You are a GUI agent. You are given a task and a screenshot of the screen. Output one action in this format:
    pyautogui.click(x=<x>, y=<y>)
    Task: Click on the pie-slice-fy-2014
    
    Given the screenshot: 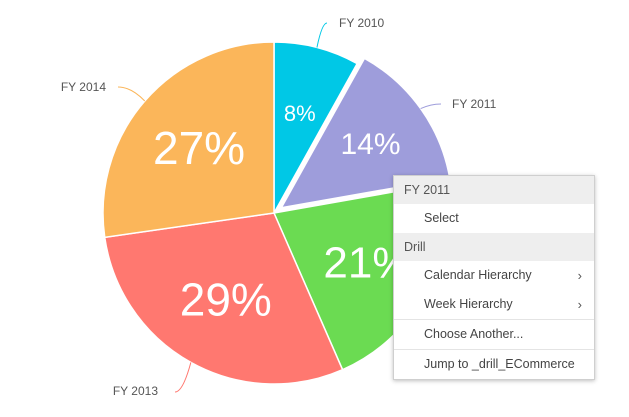 What is the action you would take?
    pyautogui.click(x=188, y=140)
    